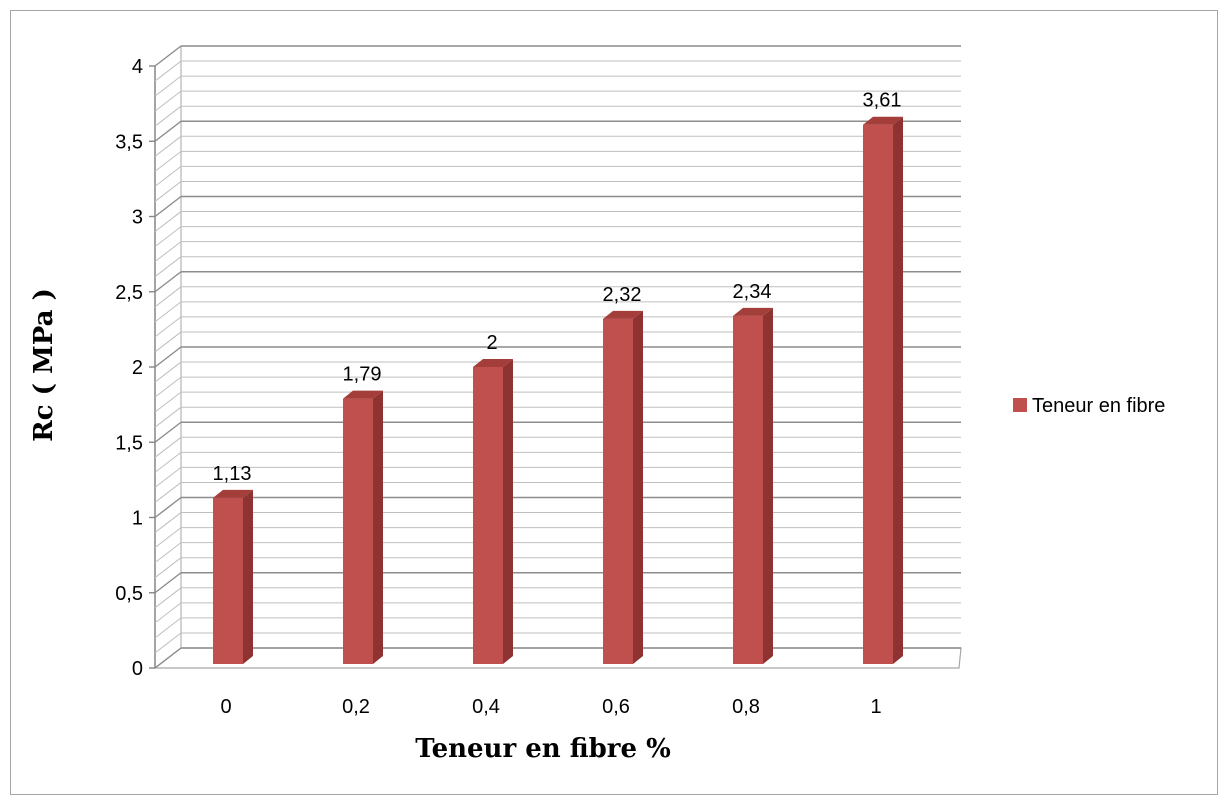 This screenshot has height=799, width=1222. I want to click on x-tick-label: 0,2, so click(356, 707).